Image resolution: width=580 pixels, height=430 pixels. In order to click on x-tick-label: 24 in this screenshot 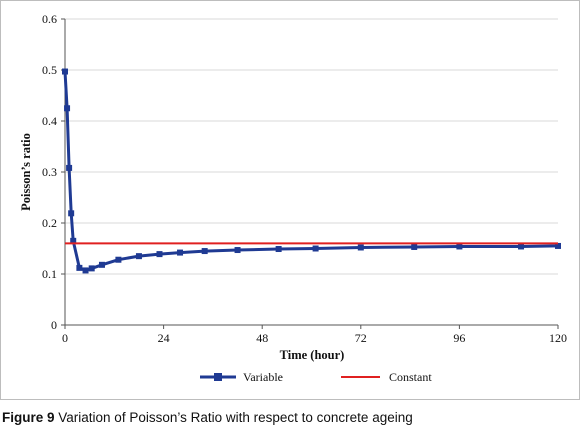, I will do `click(164, 338)`.